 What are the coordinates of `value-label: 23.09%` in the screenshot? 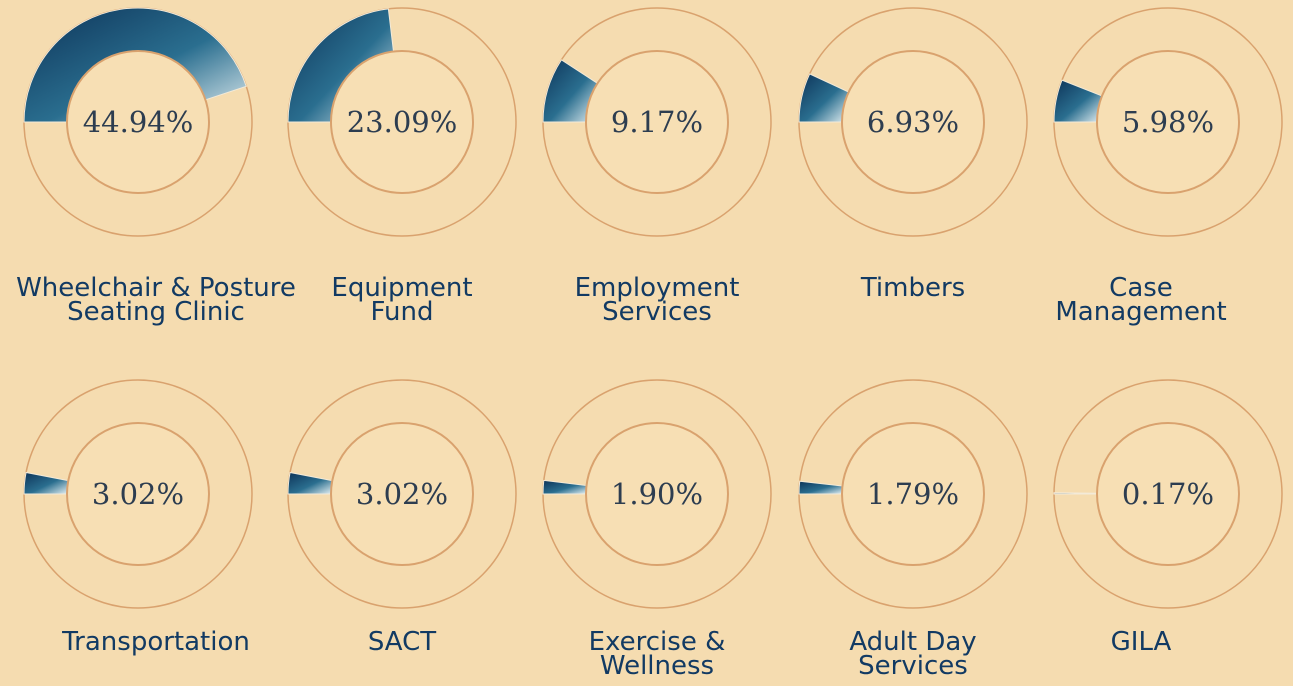 It's located at (402, 122).